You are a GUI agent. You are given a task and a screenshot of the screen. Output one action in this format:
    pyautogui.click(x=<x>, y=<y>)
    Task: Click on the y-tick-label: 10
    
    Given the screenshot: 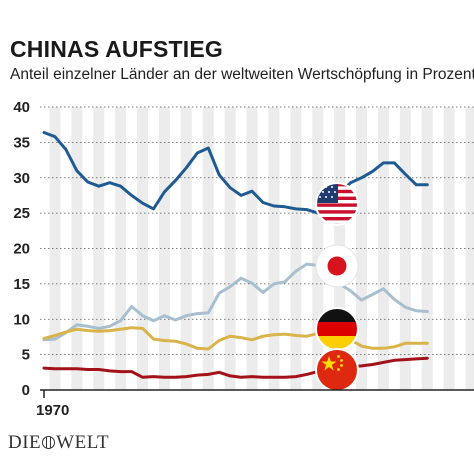 What is the action you would take?
    pyautogui.click(x=21, y=319)
    